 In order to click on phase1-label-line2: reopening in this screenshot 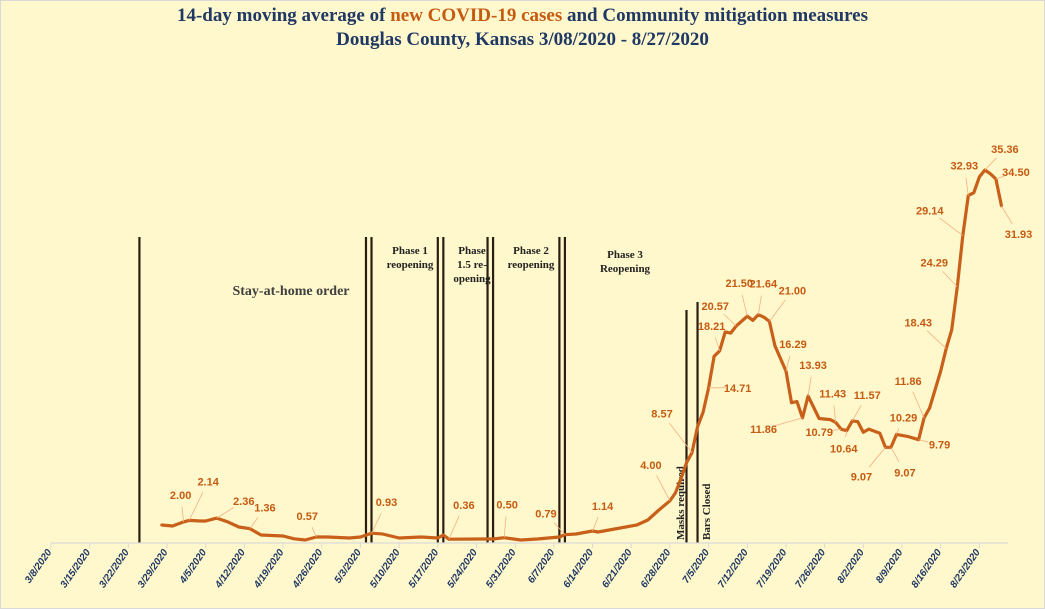, I will do `click(410, 265)`.